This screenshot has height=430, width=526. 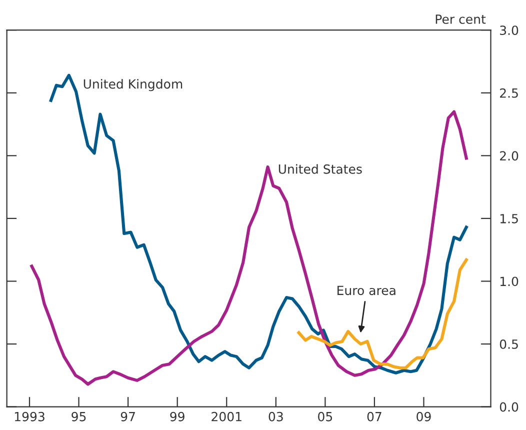 I want to click on annotation: Euro area, so click(x=367, y=291).